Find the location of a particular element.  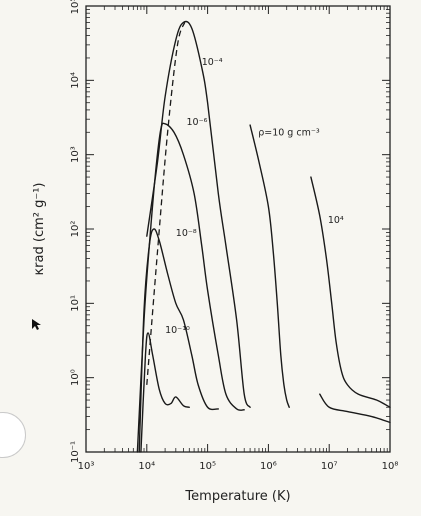

y-axis-label: κrad (cm² g⁻¹) is located at coordinates (39, 229).